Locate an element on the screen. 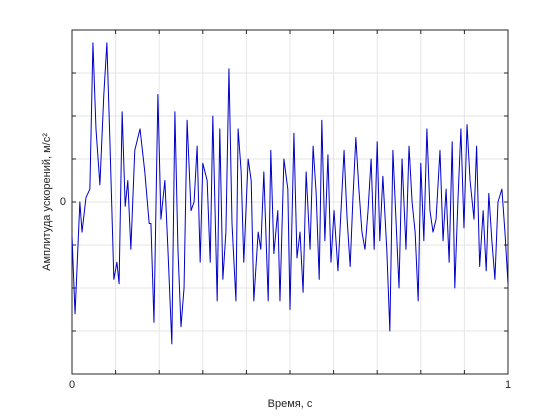  y-axis-label: Амплитуда ускорений, м/с² is located at coordinates (47, 202).